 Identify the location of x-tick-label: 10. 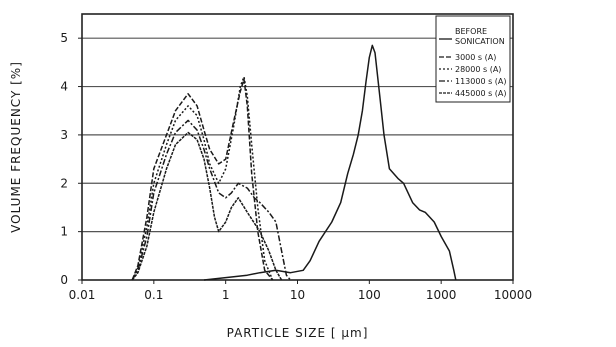
(297, 295).